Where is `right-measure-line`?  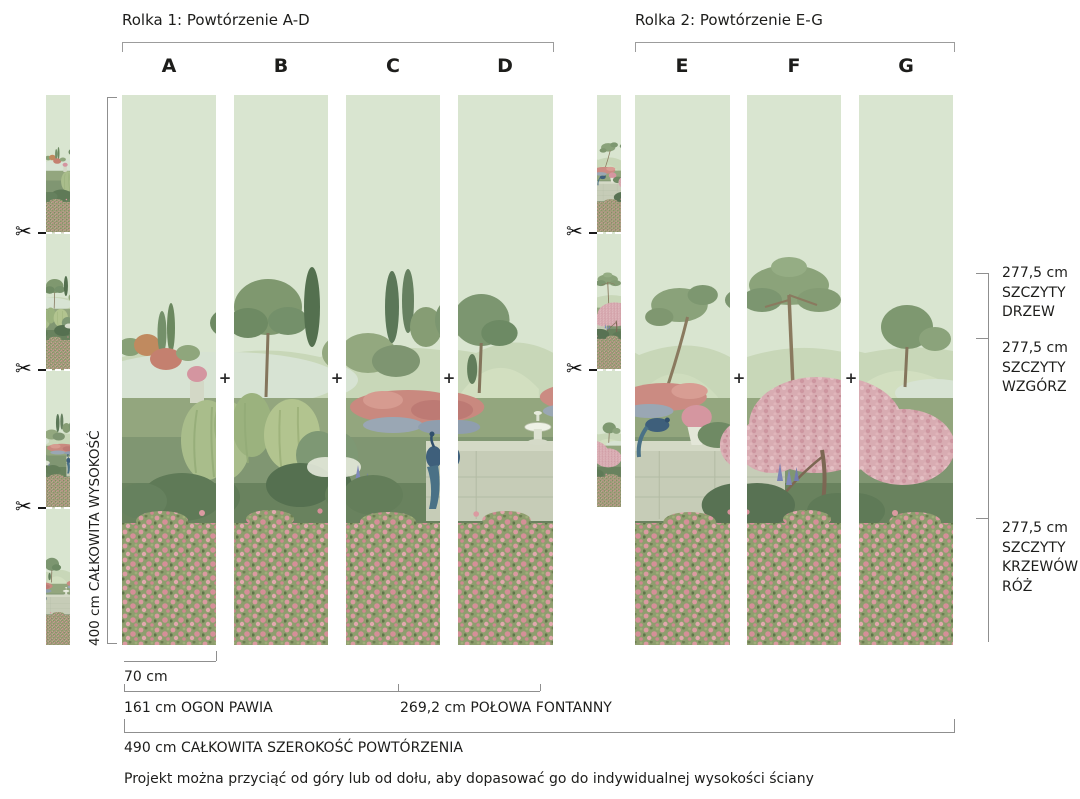
right-measure-line is located at coordinates (988, 457).